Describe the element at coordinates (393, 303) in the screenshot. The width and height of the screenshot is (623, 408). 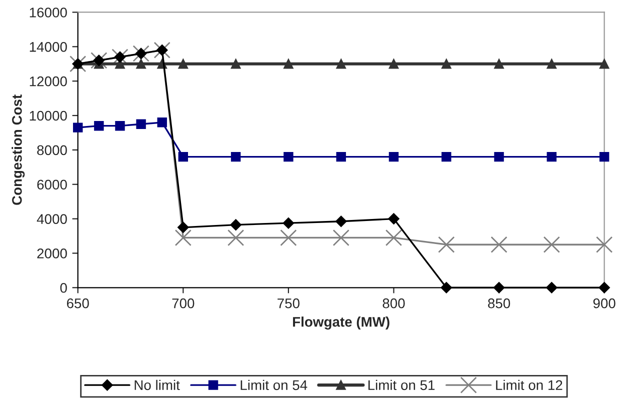
I see `x-tick-label: 800` at that location.